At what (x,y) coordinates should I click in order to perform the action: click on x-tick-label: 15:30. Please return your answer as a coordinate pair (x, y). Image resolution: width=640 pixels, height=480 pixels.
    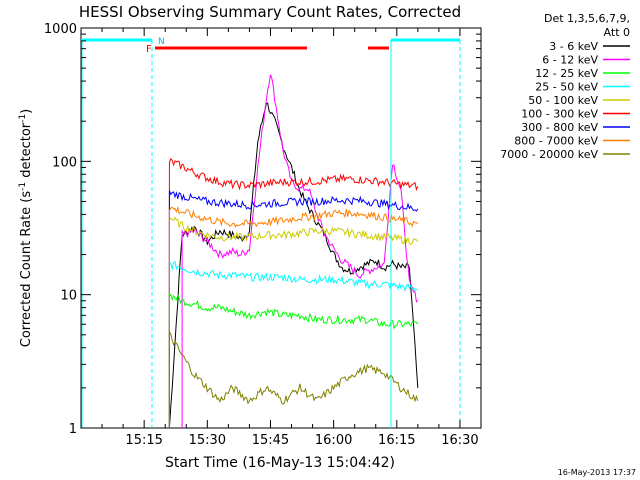
    Looking at the image, I should click on (207, 440).